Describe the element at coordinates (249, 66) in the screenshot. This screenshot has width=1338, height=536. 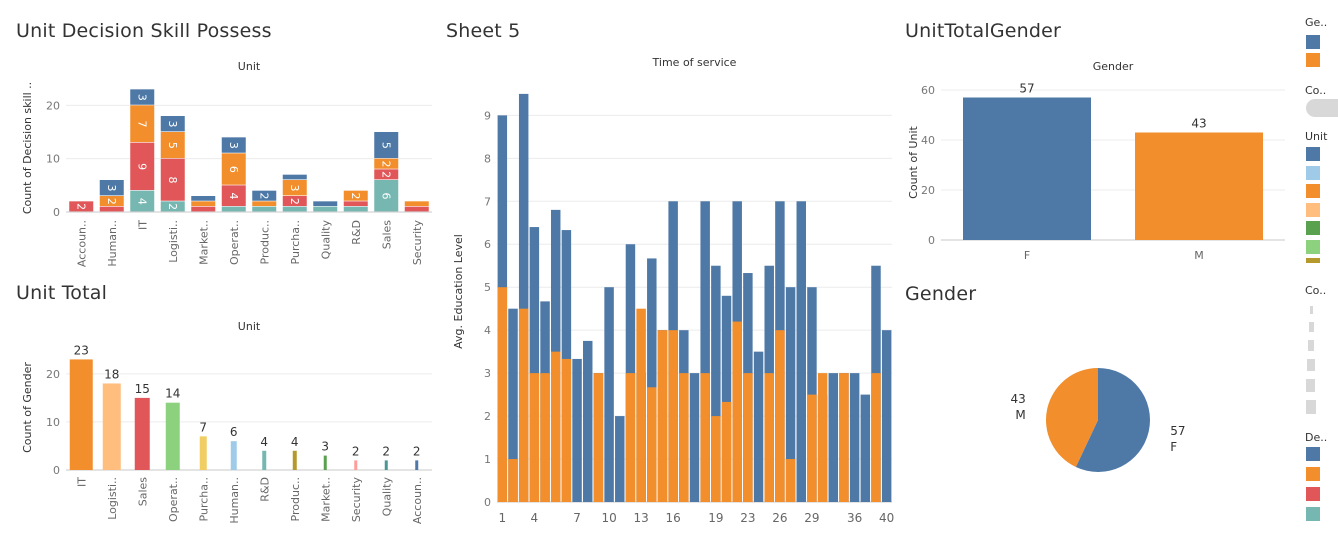
I see `chart-header: Unit` at that location.